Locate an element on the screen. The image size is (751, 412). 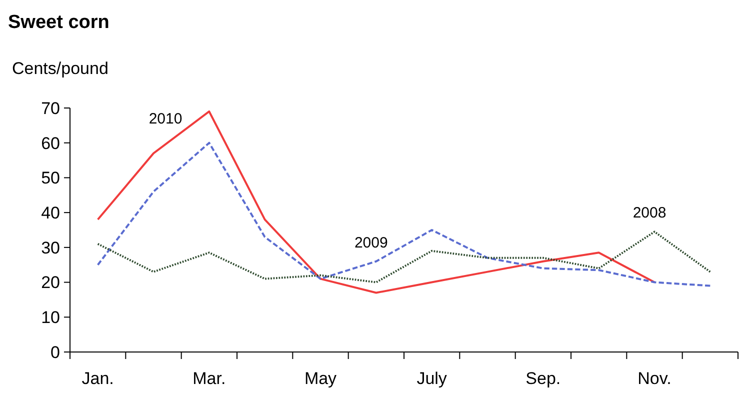
x-tick-label: July is located at coordinates (432, 378).